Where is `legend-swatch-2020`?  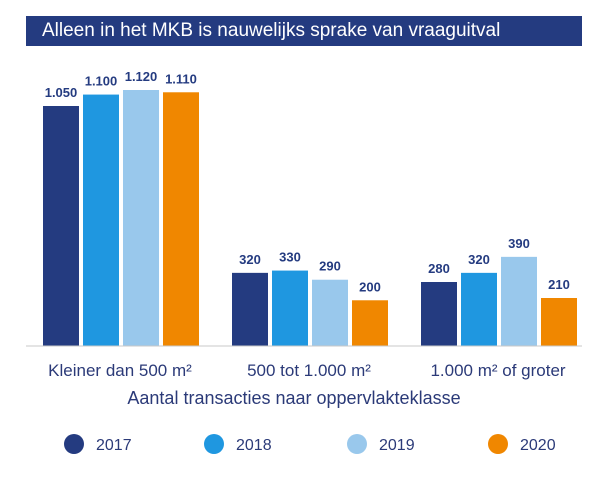 legend-swatch-2020 is located at coordinates (498, 444).